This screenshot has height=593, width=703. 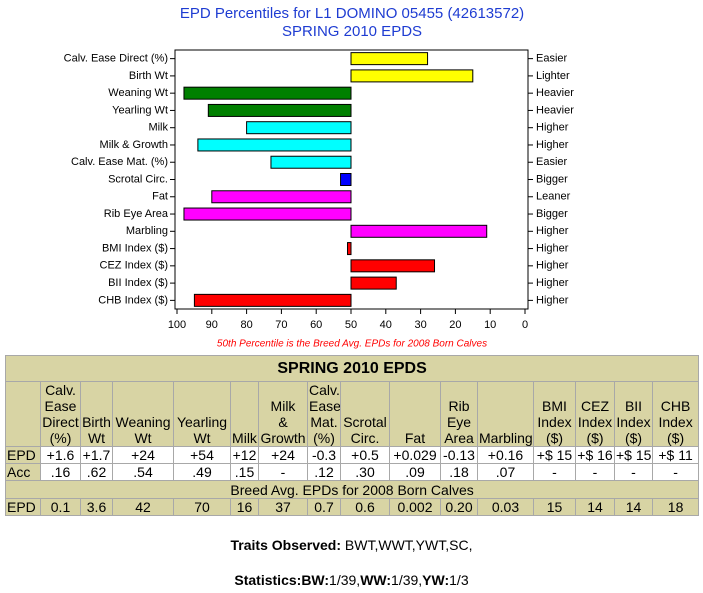 I want to click on cell: 16, so click(x=244, y=507).